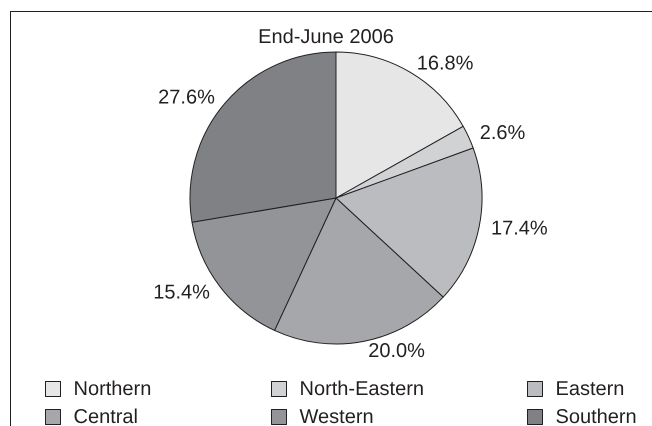 The image size is (652, 426). I want to click on legend-label: Southern, so click(596, 416).